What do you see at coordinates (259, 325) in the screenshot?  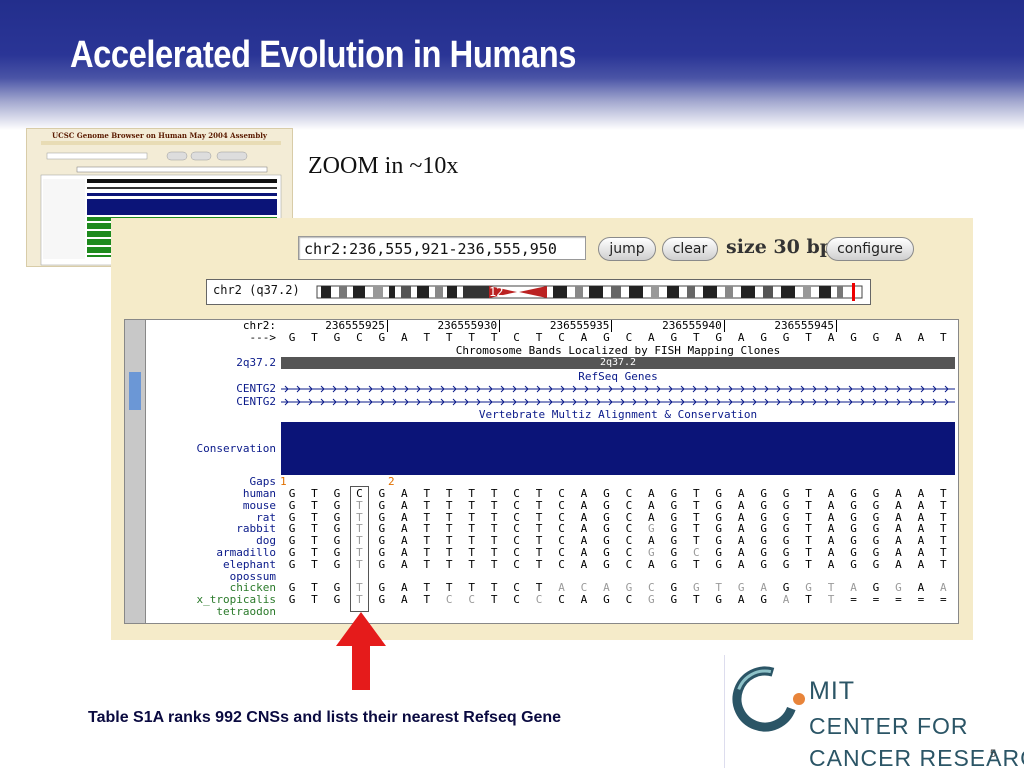 I see `coord-label: chr2:` at bounding box center [259, 325].